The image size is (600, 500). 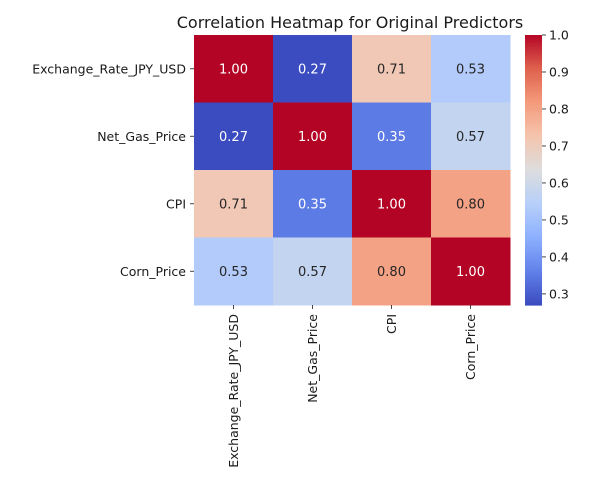 What do you see at coordinates (559, 219) in the screenshot?
I see `colorbar-tick-label: 0.5` at bounding box center [559, 219].